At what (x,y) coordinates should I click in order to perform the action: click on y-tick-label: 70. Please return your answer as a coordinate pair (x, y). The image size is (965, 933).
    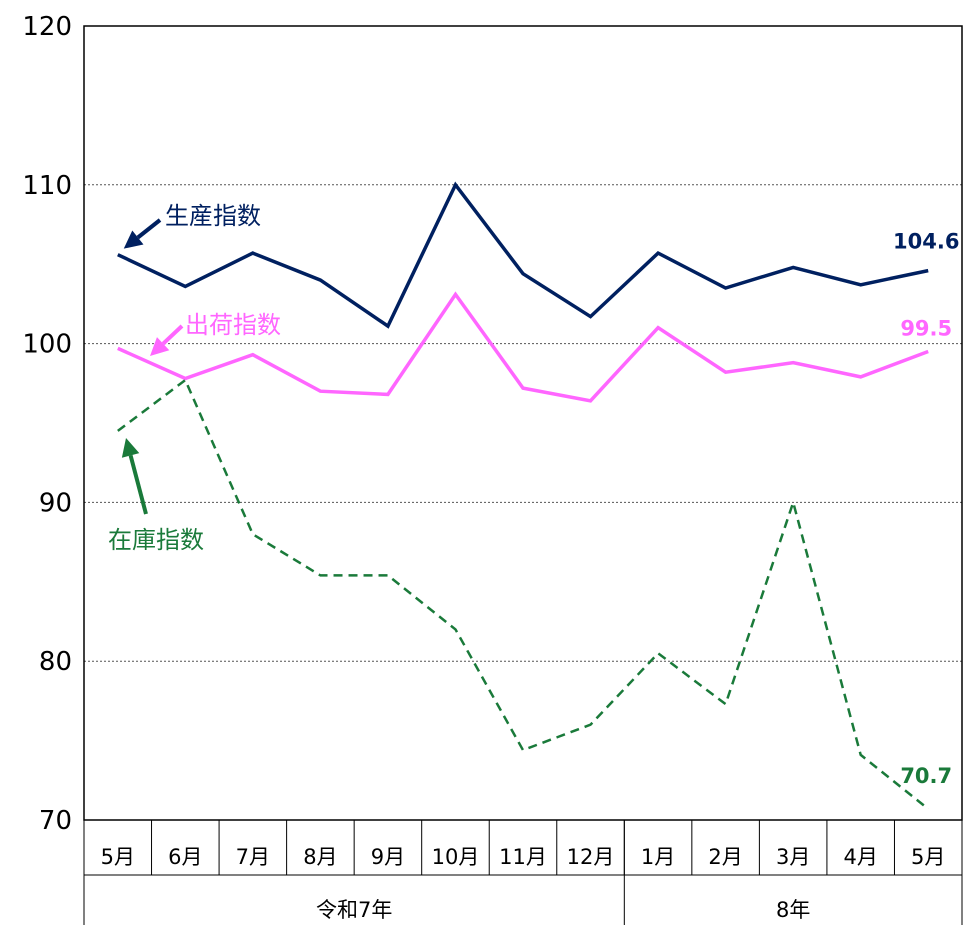
    Looking at the image, I should click on (55, 821).